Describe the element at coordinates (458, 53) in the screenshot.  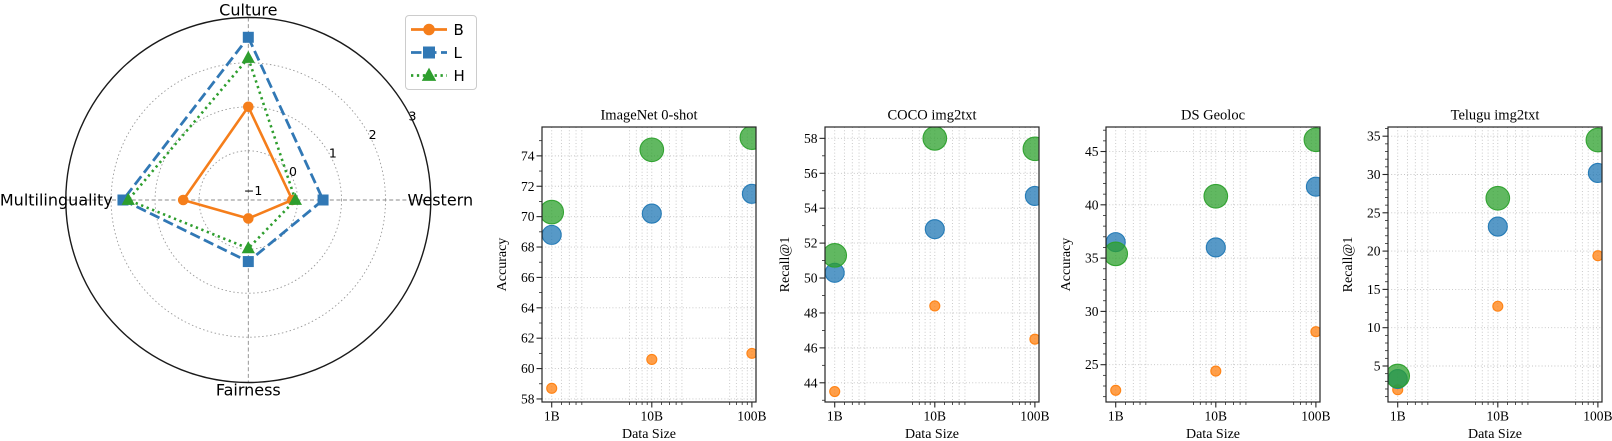
I see `legend-label-L: L` at that location.